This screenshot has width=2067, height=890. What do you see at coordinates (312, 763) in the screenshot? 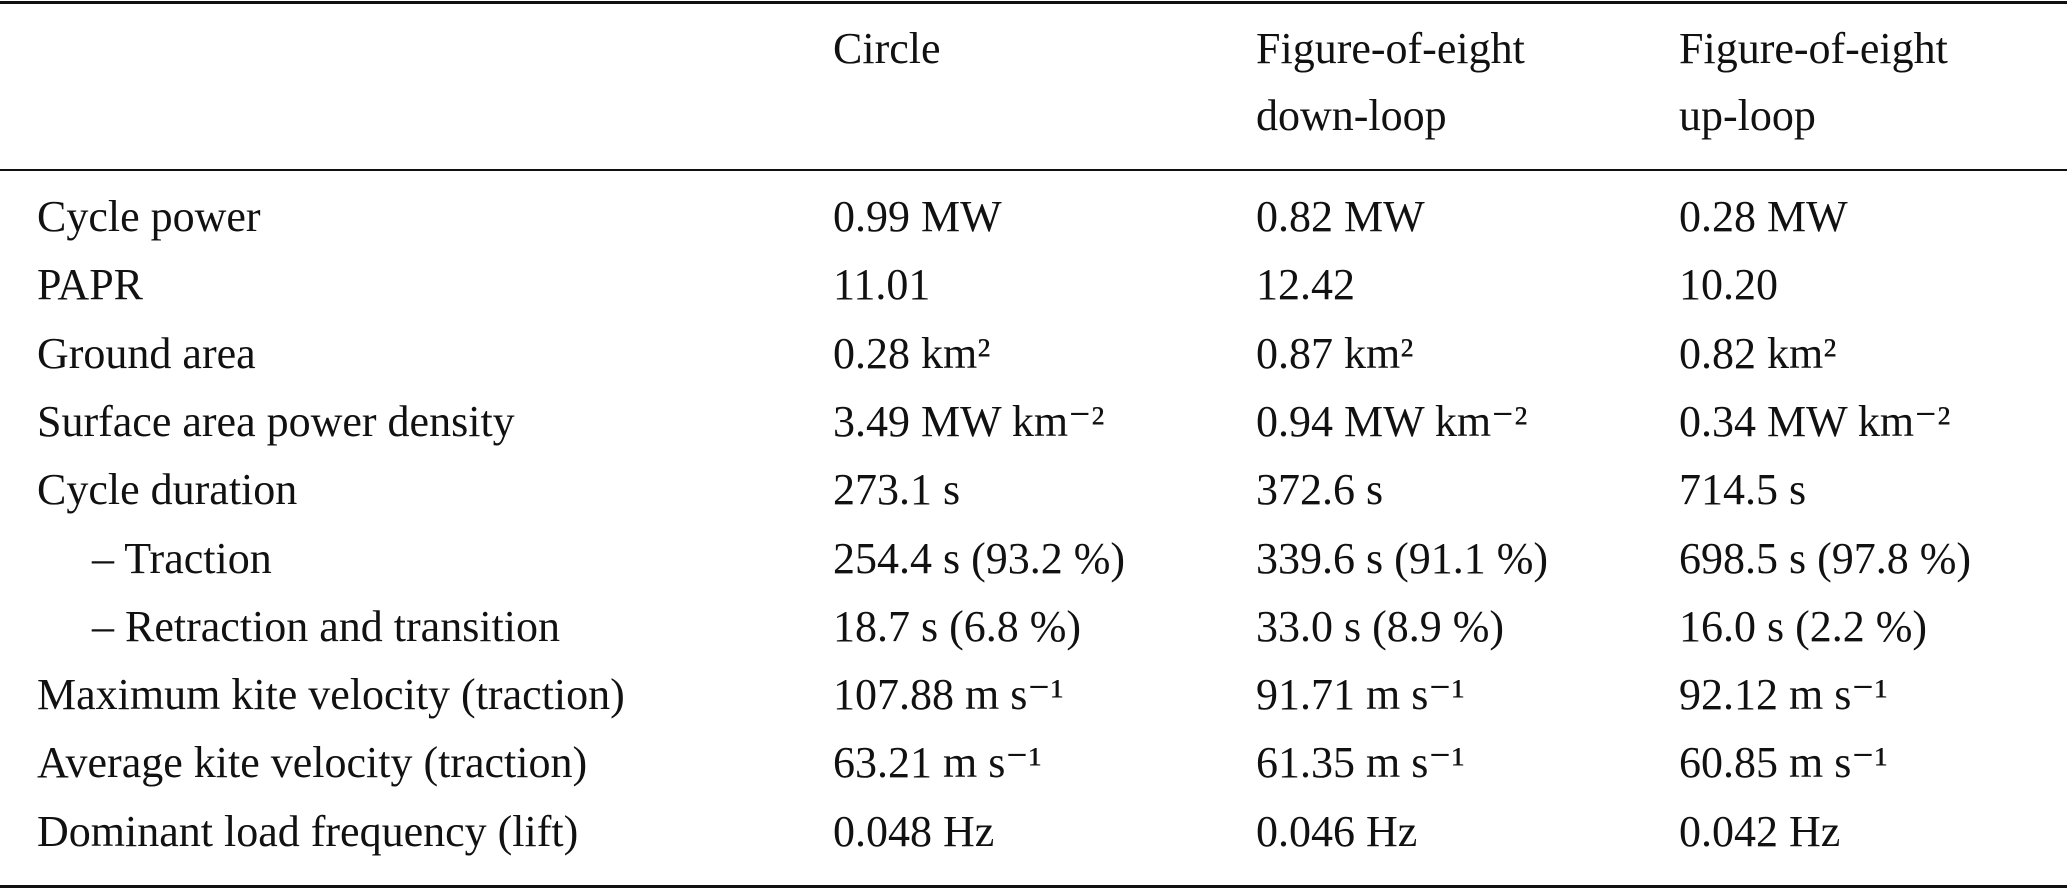
I see `row-label: Average kite velocity (traction)` at bounding box center [312, 763].